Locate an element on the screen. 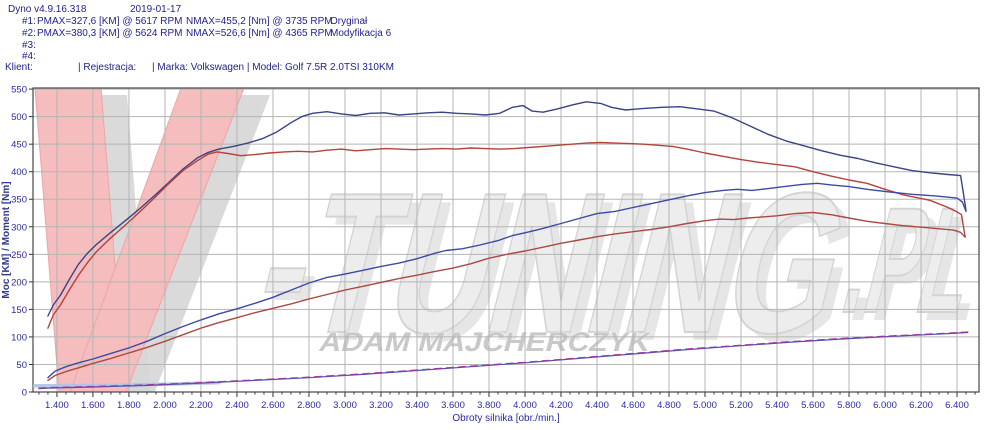  svg-text: 5.400 is located at coordinates (777, 405).